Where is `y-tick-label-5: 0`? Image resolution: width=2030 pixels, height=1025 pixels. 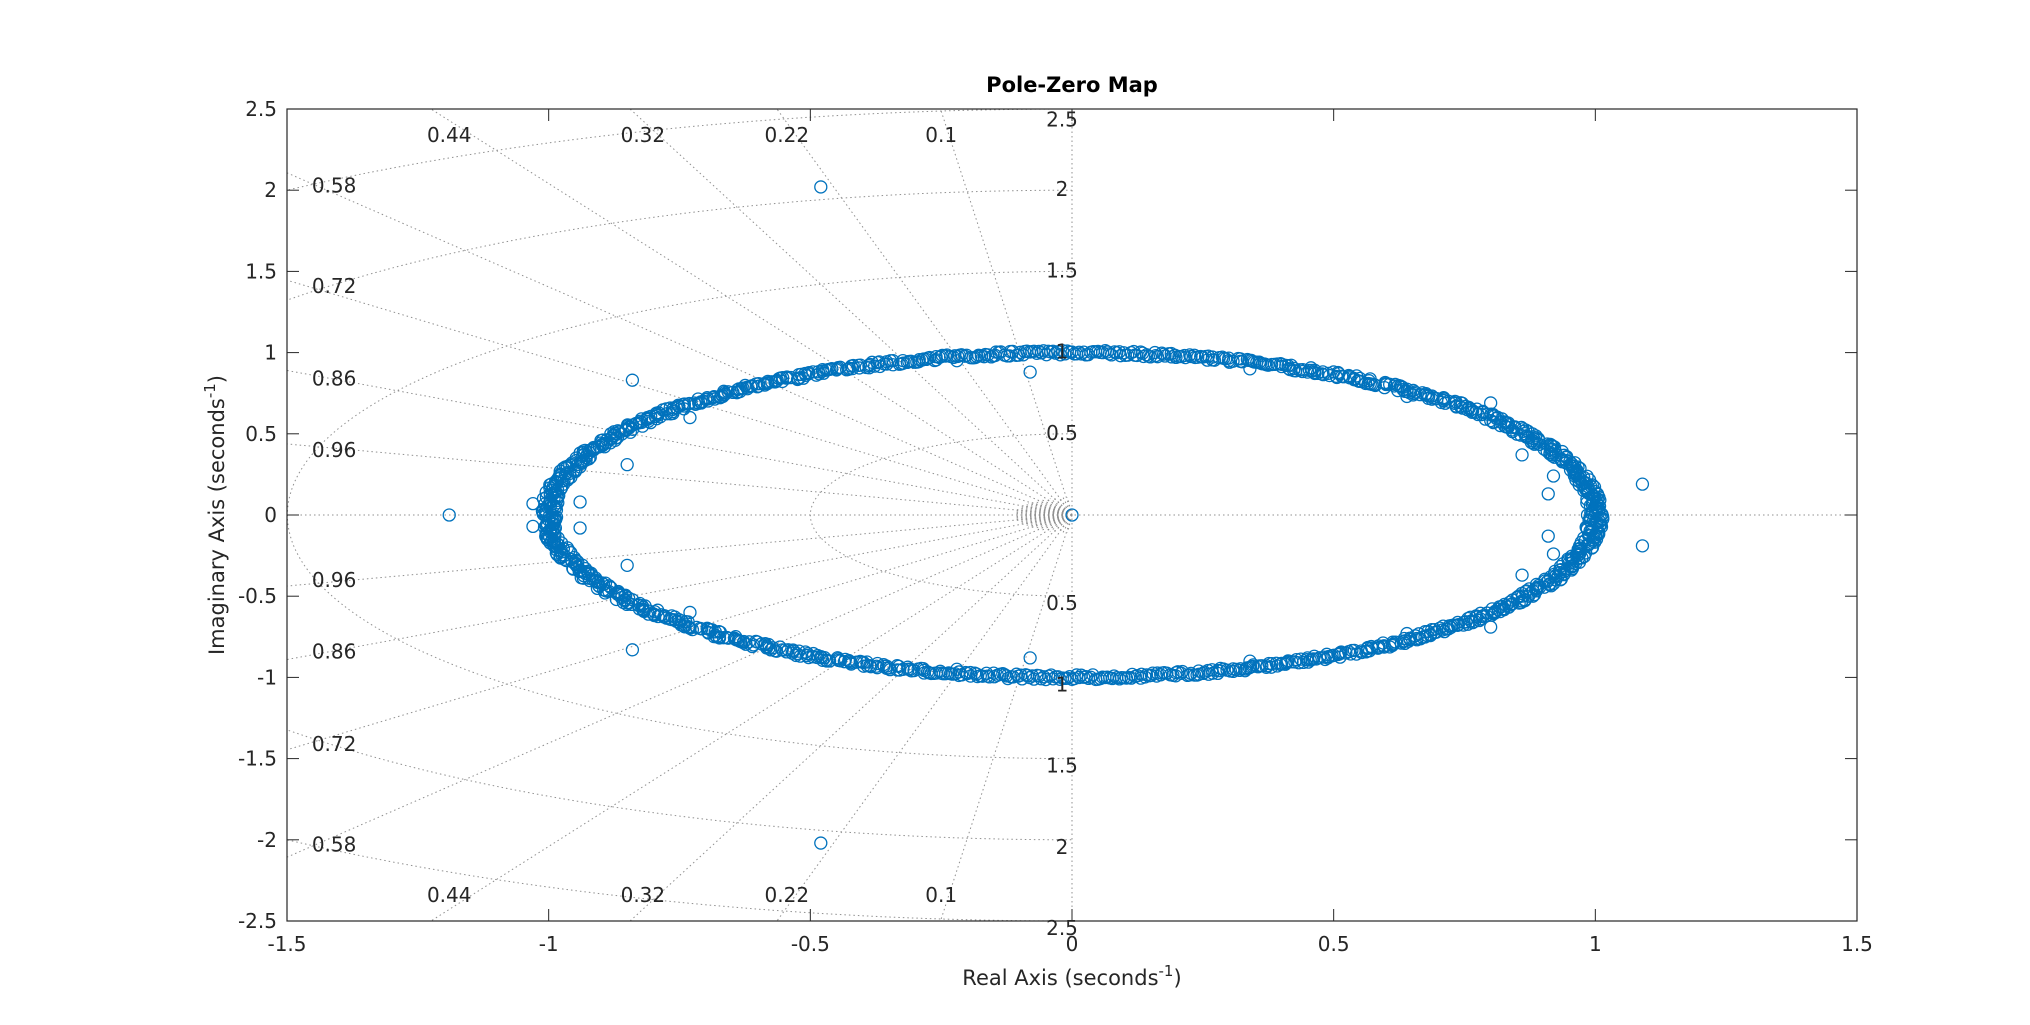 y-tick-label-5: 0 is located at coordinates (270, 515).